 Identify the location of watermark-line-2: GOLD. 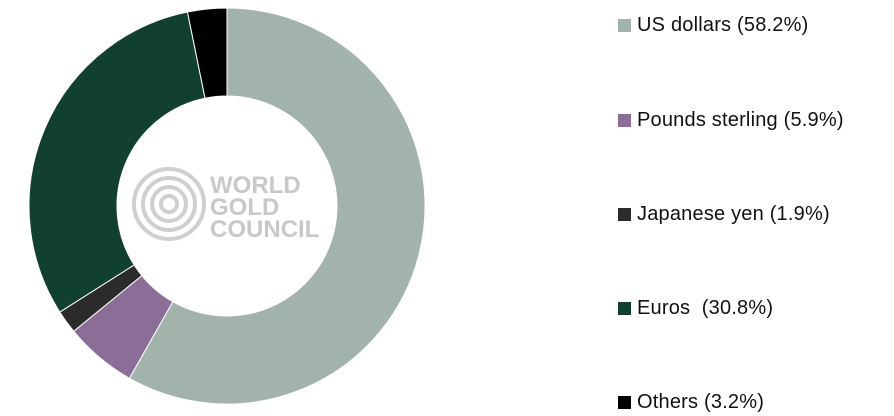
(244, 207).